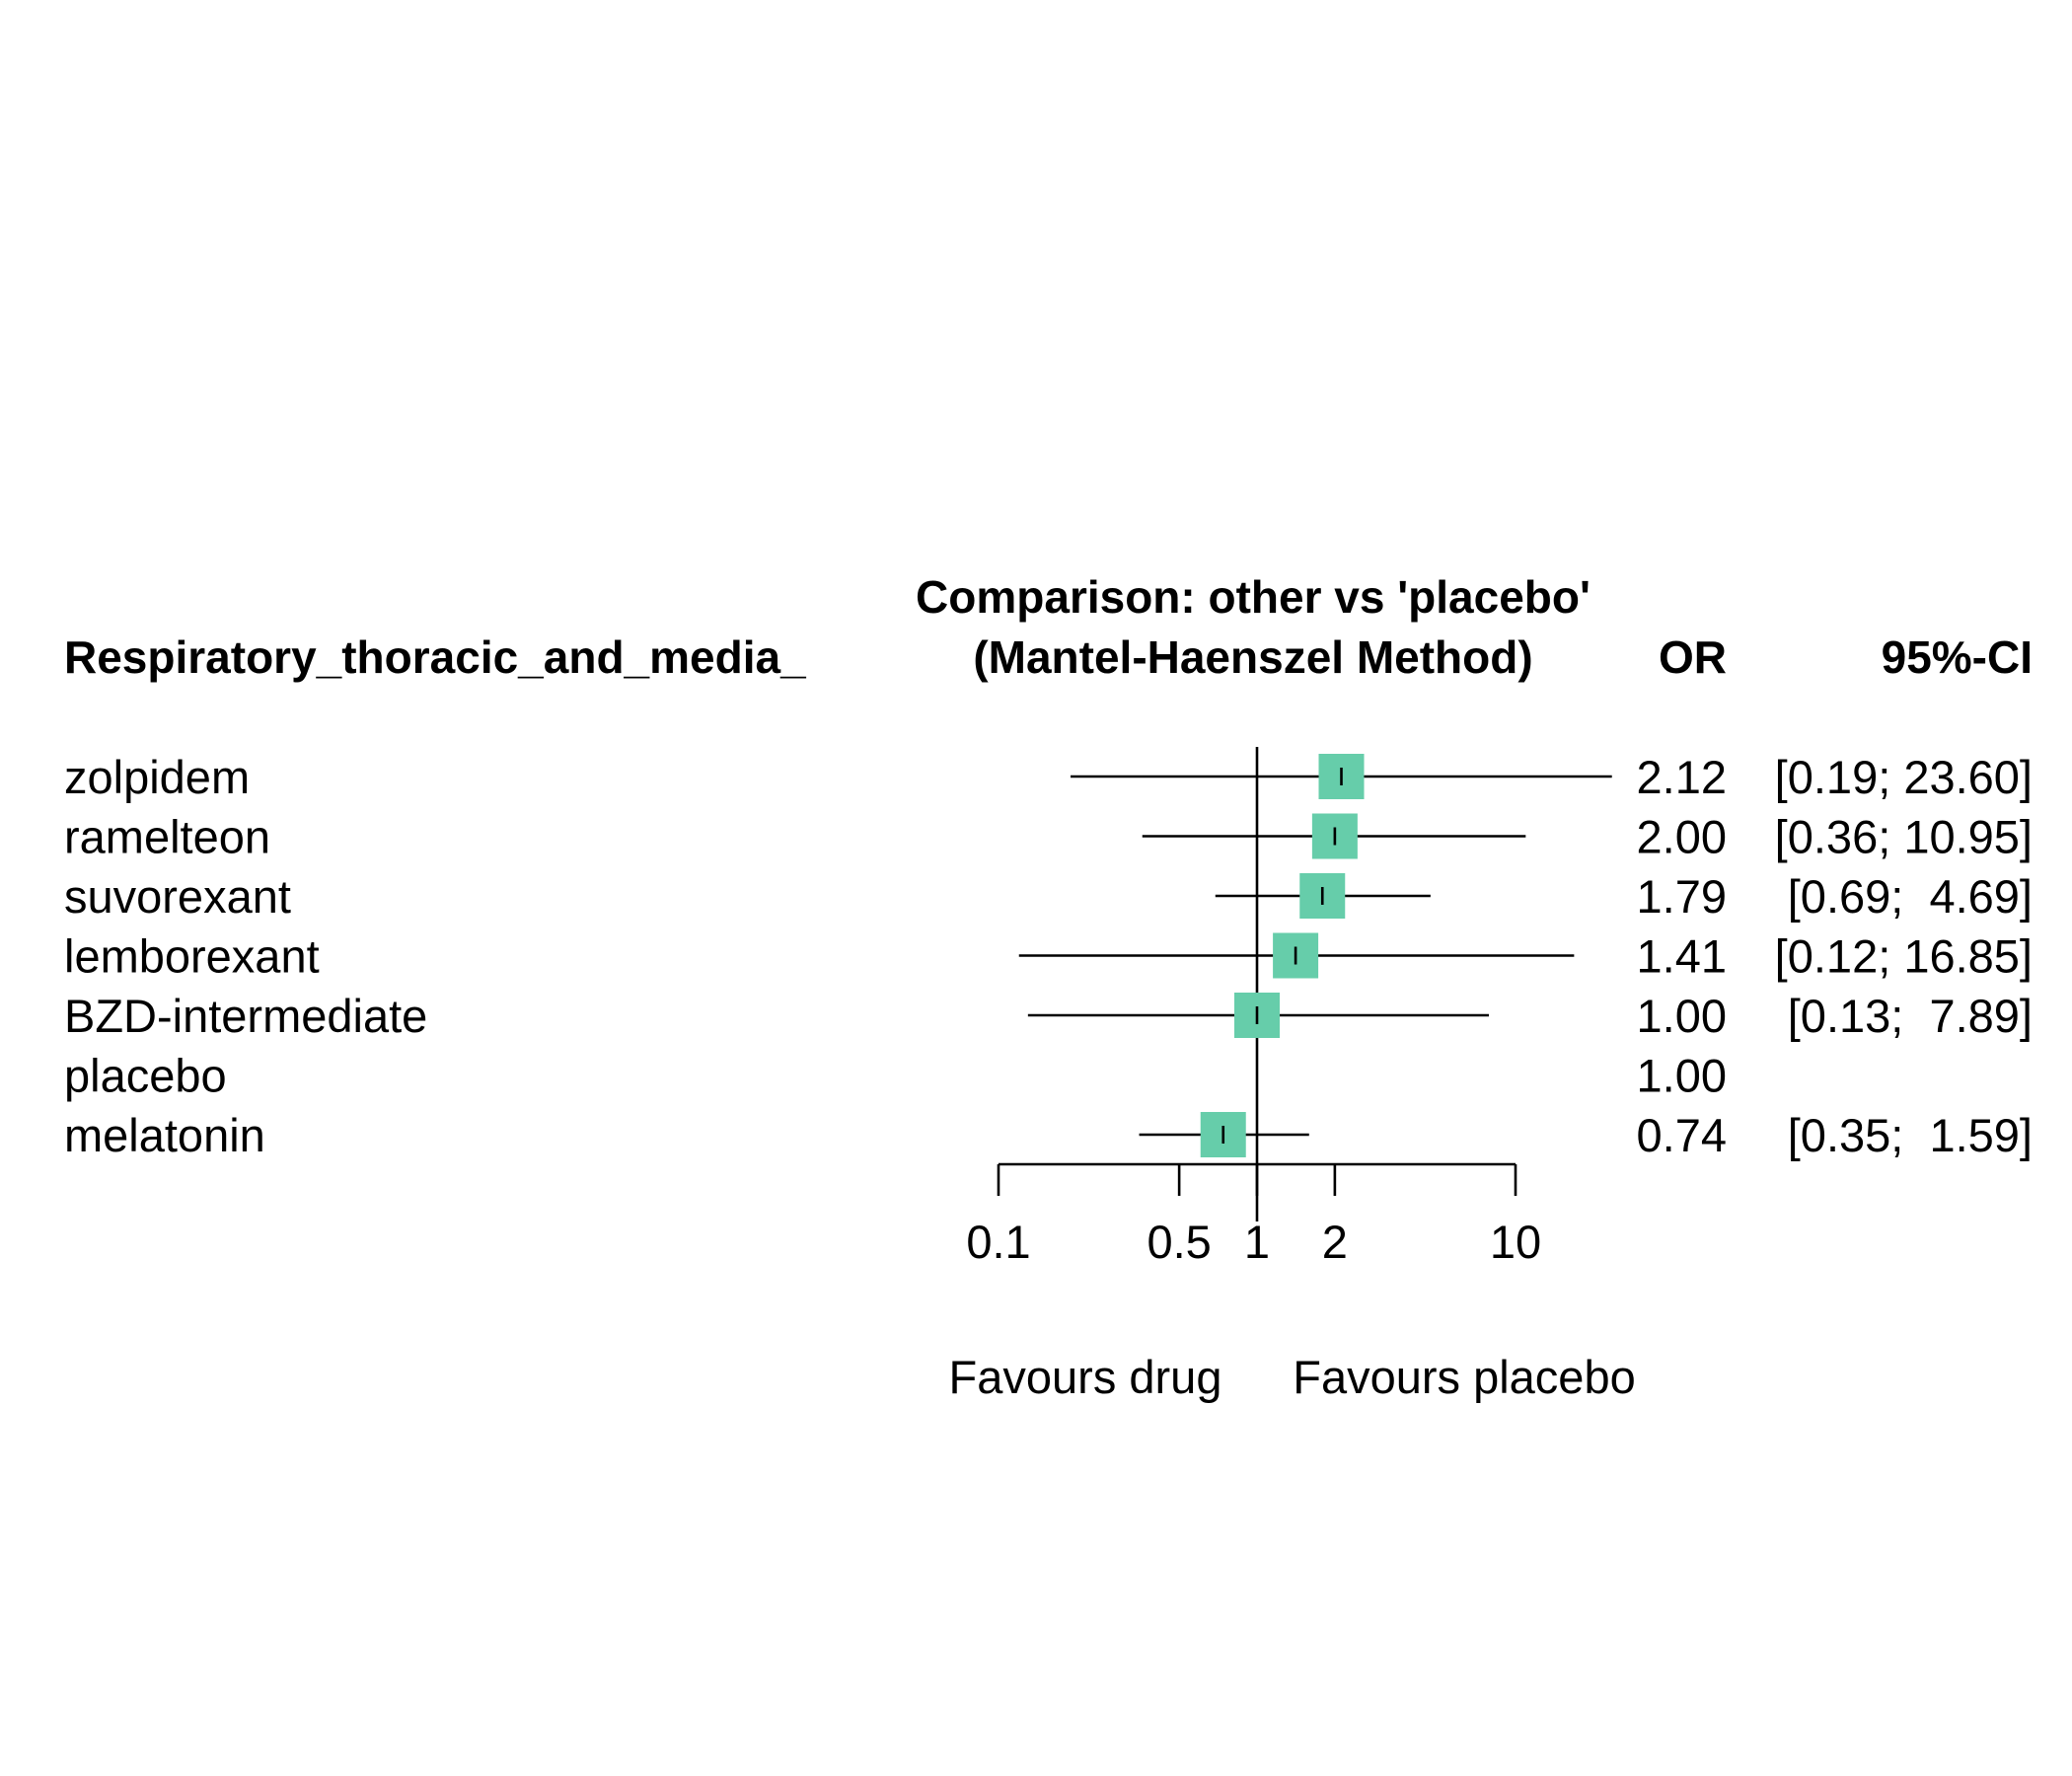 This screenshot has width=2072, height=1776. Describe the element at coordinates (1048, 777) in the screenshot. I see `study-row-zolpidem: zolpidem 2.12 [0.19; 23.60]` at that location.